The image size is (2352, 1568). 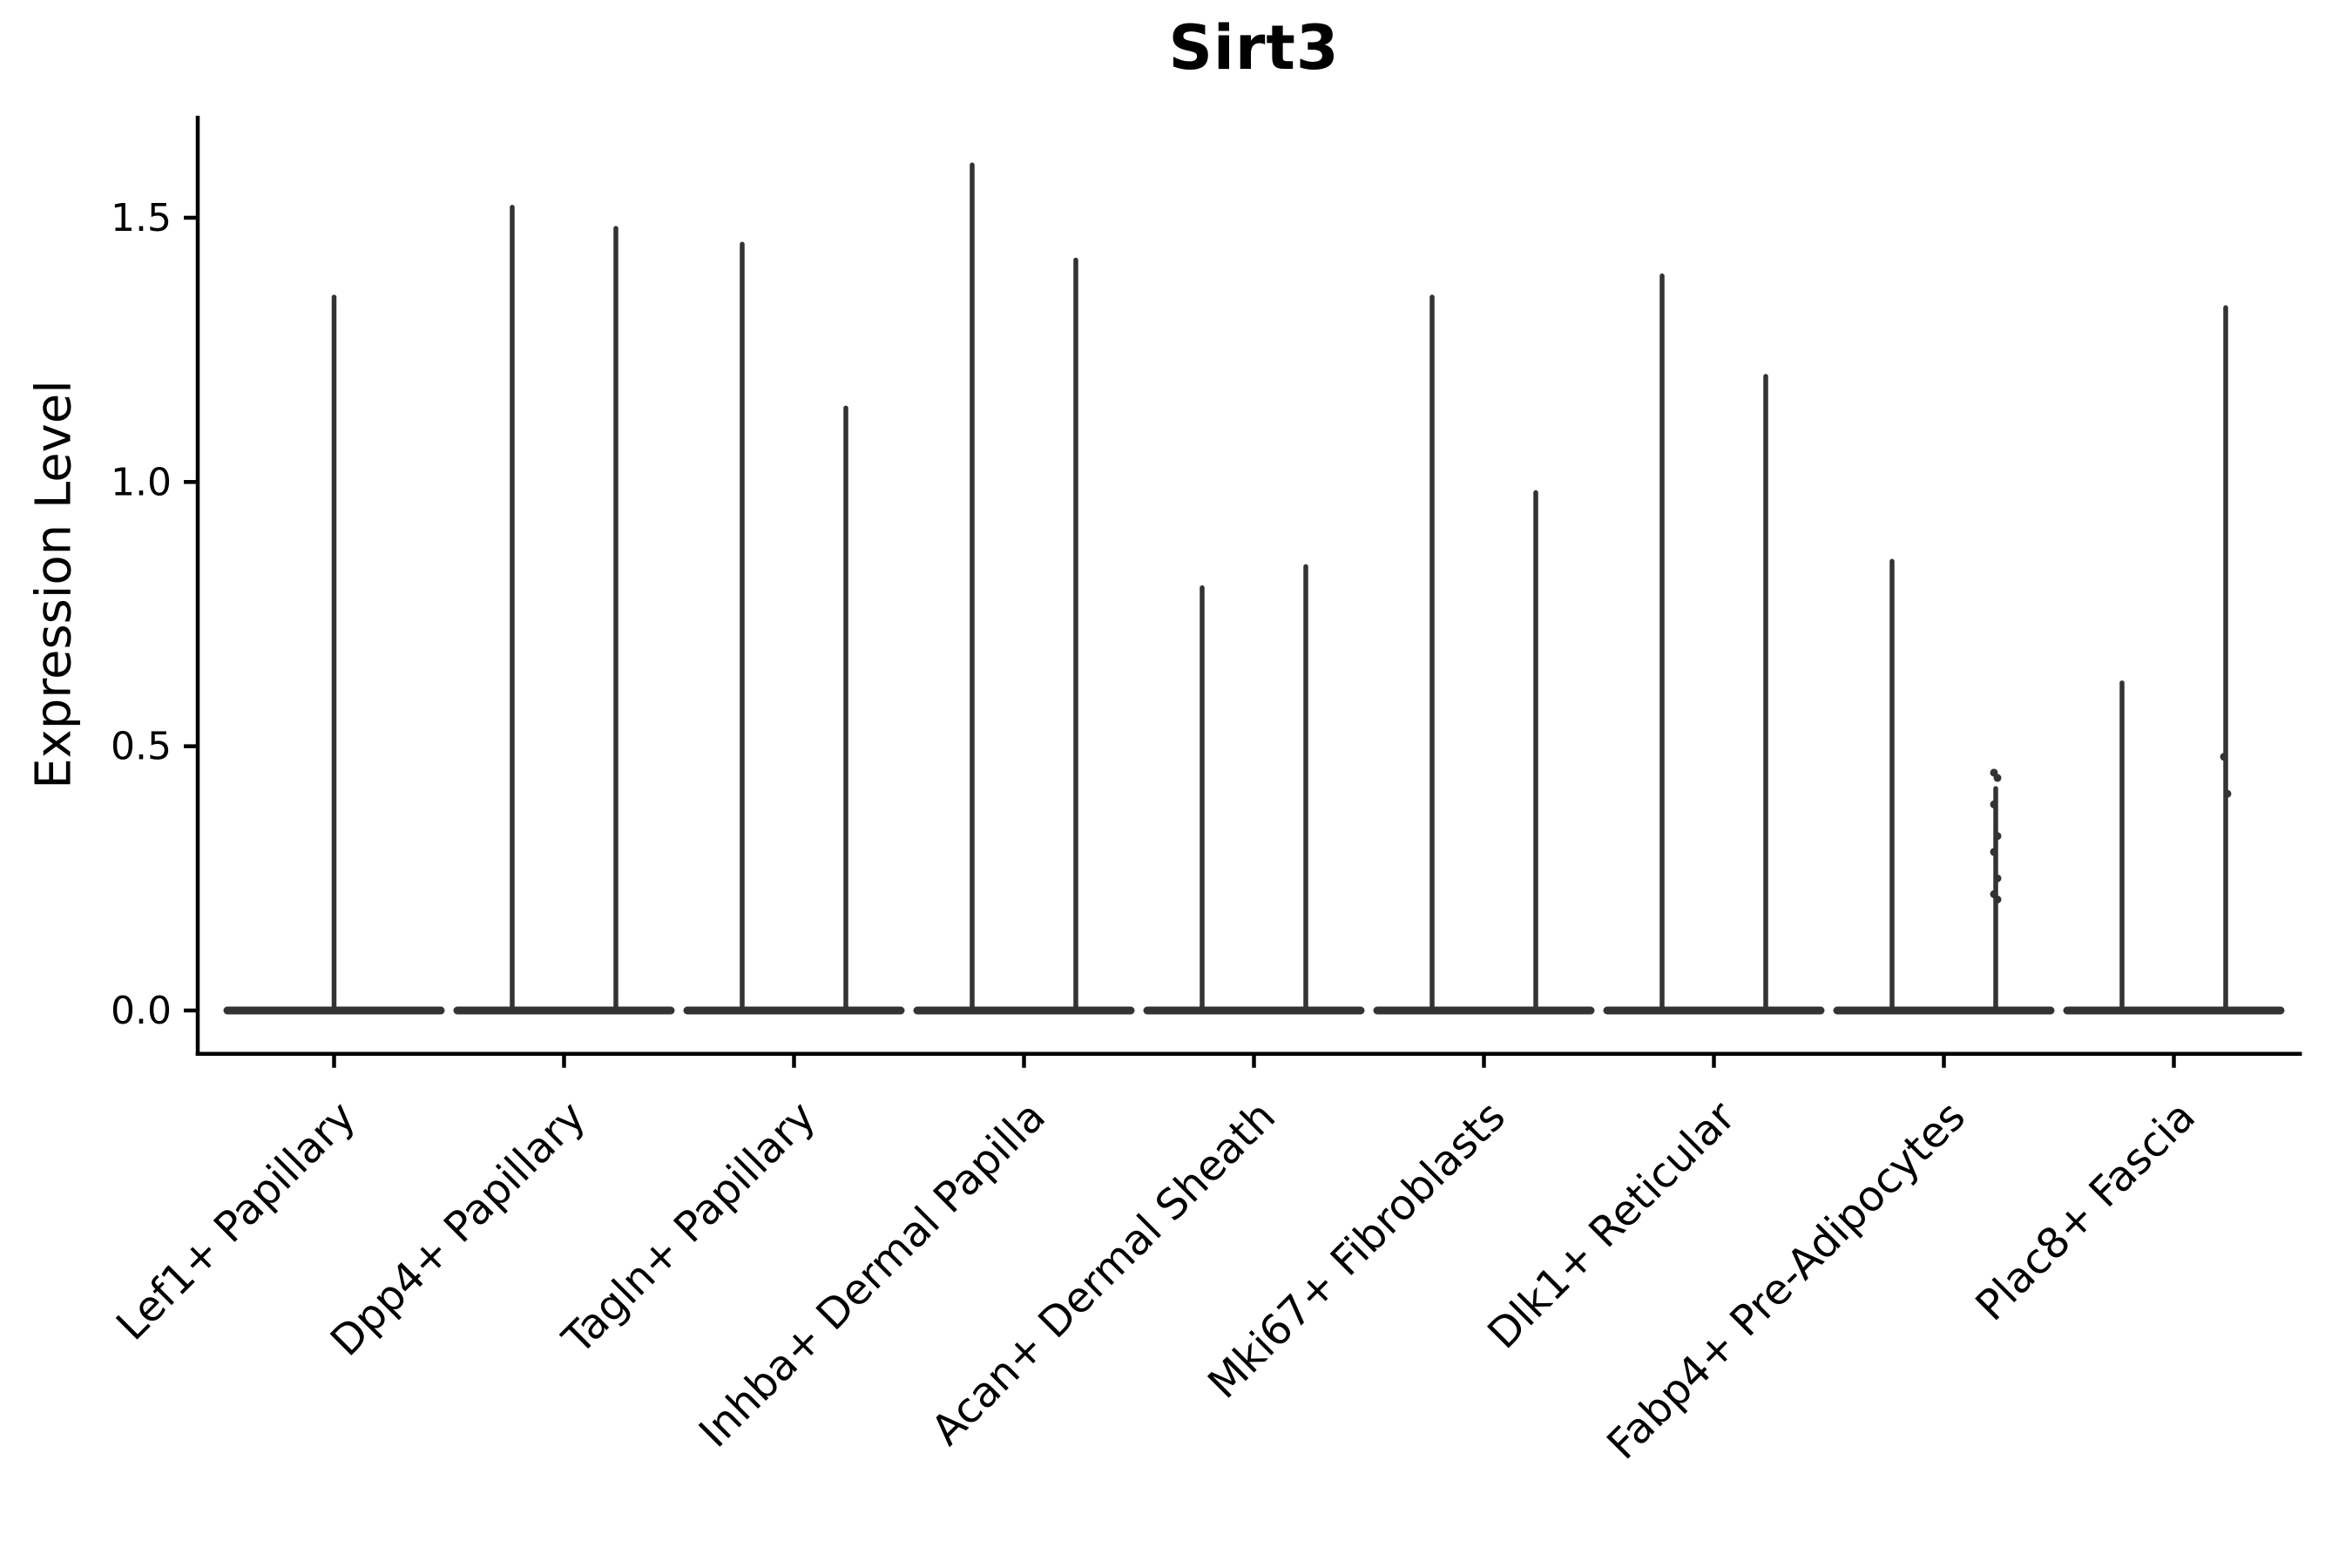 I want to click on x-tick-label: Lef1+ Papillary, so click(x=236, y=1221).